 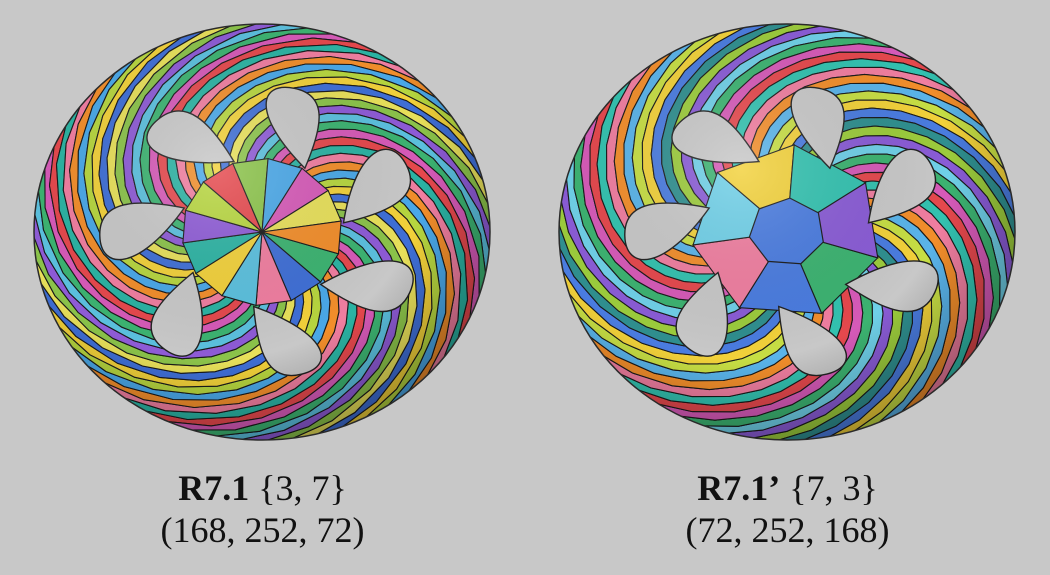 What do you see at coordinates (787, 488) in the screenshot?
I see `caption-title: R7.1’ {7, 3}` at bounding box center [787, 488].